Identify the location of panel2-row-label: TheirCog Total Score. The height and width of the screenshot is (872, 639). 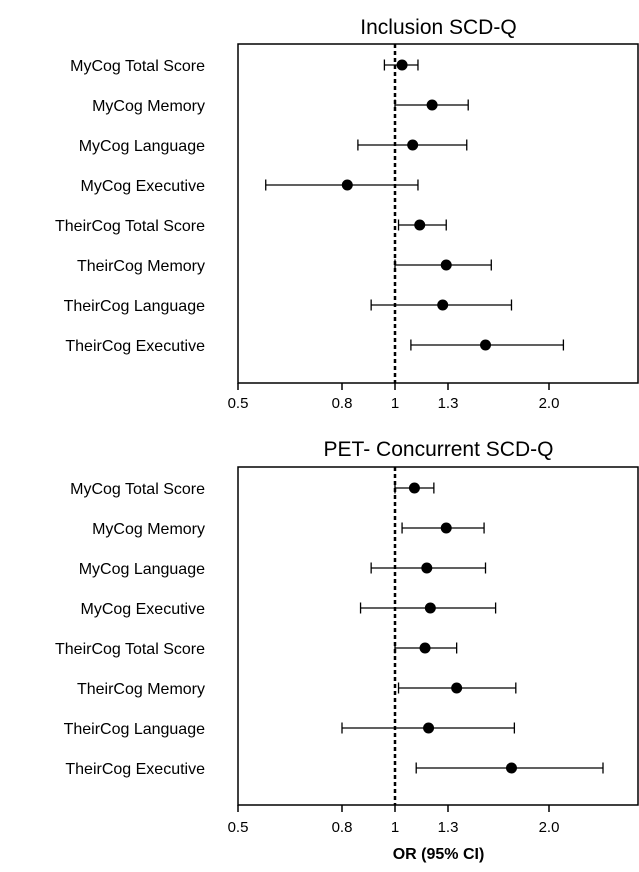
(130, 649).